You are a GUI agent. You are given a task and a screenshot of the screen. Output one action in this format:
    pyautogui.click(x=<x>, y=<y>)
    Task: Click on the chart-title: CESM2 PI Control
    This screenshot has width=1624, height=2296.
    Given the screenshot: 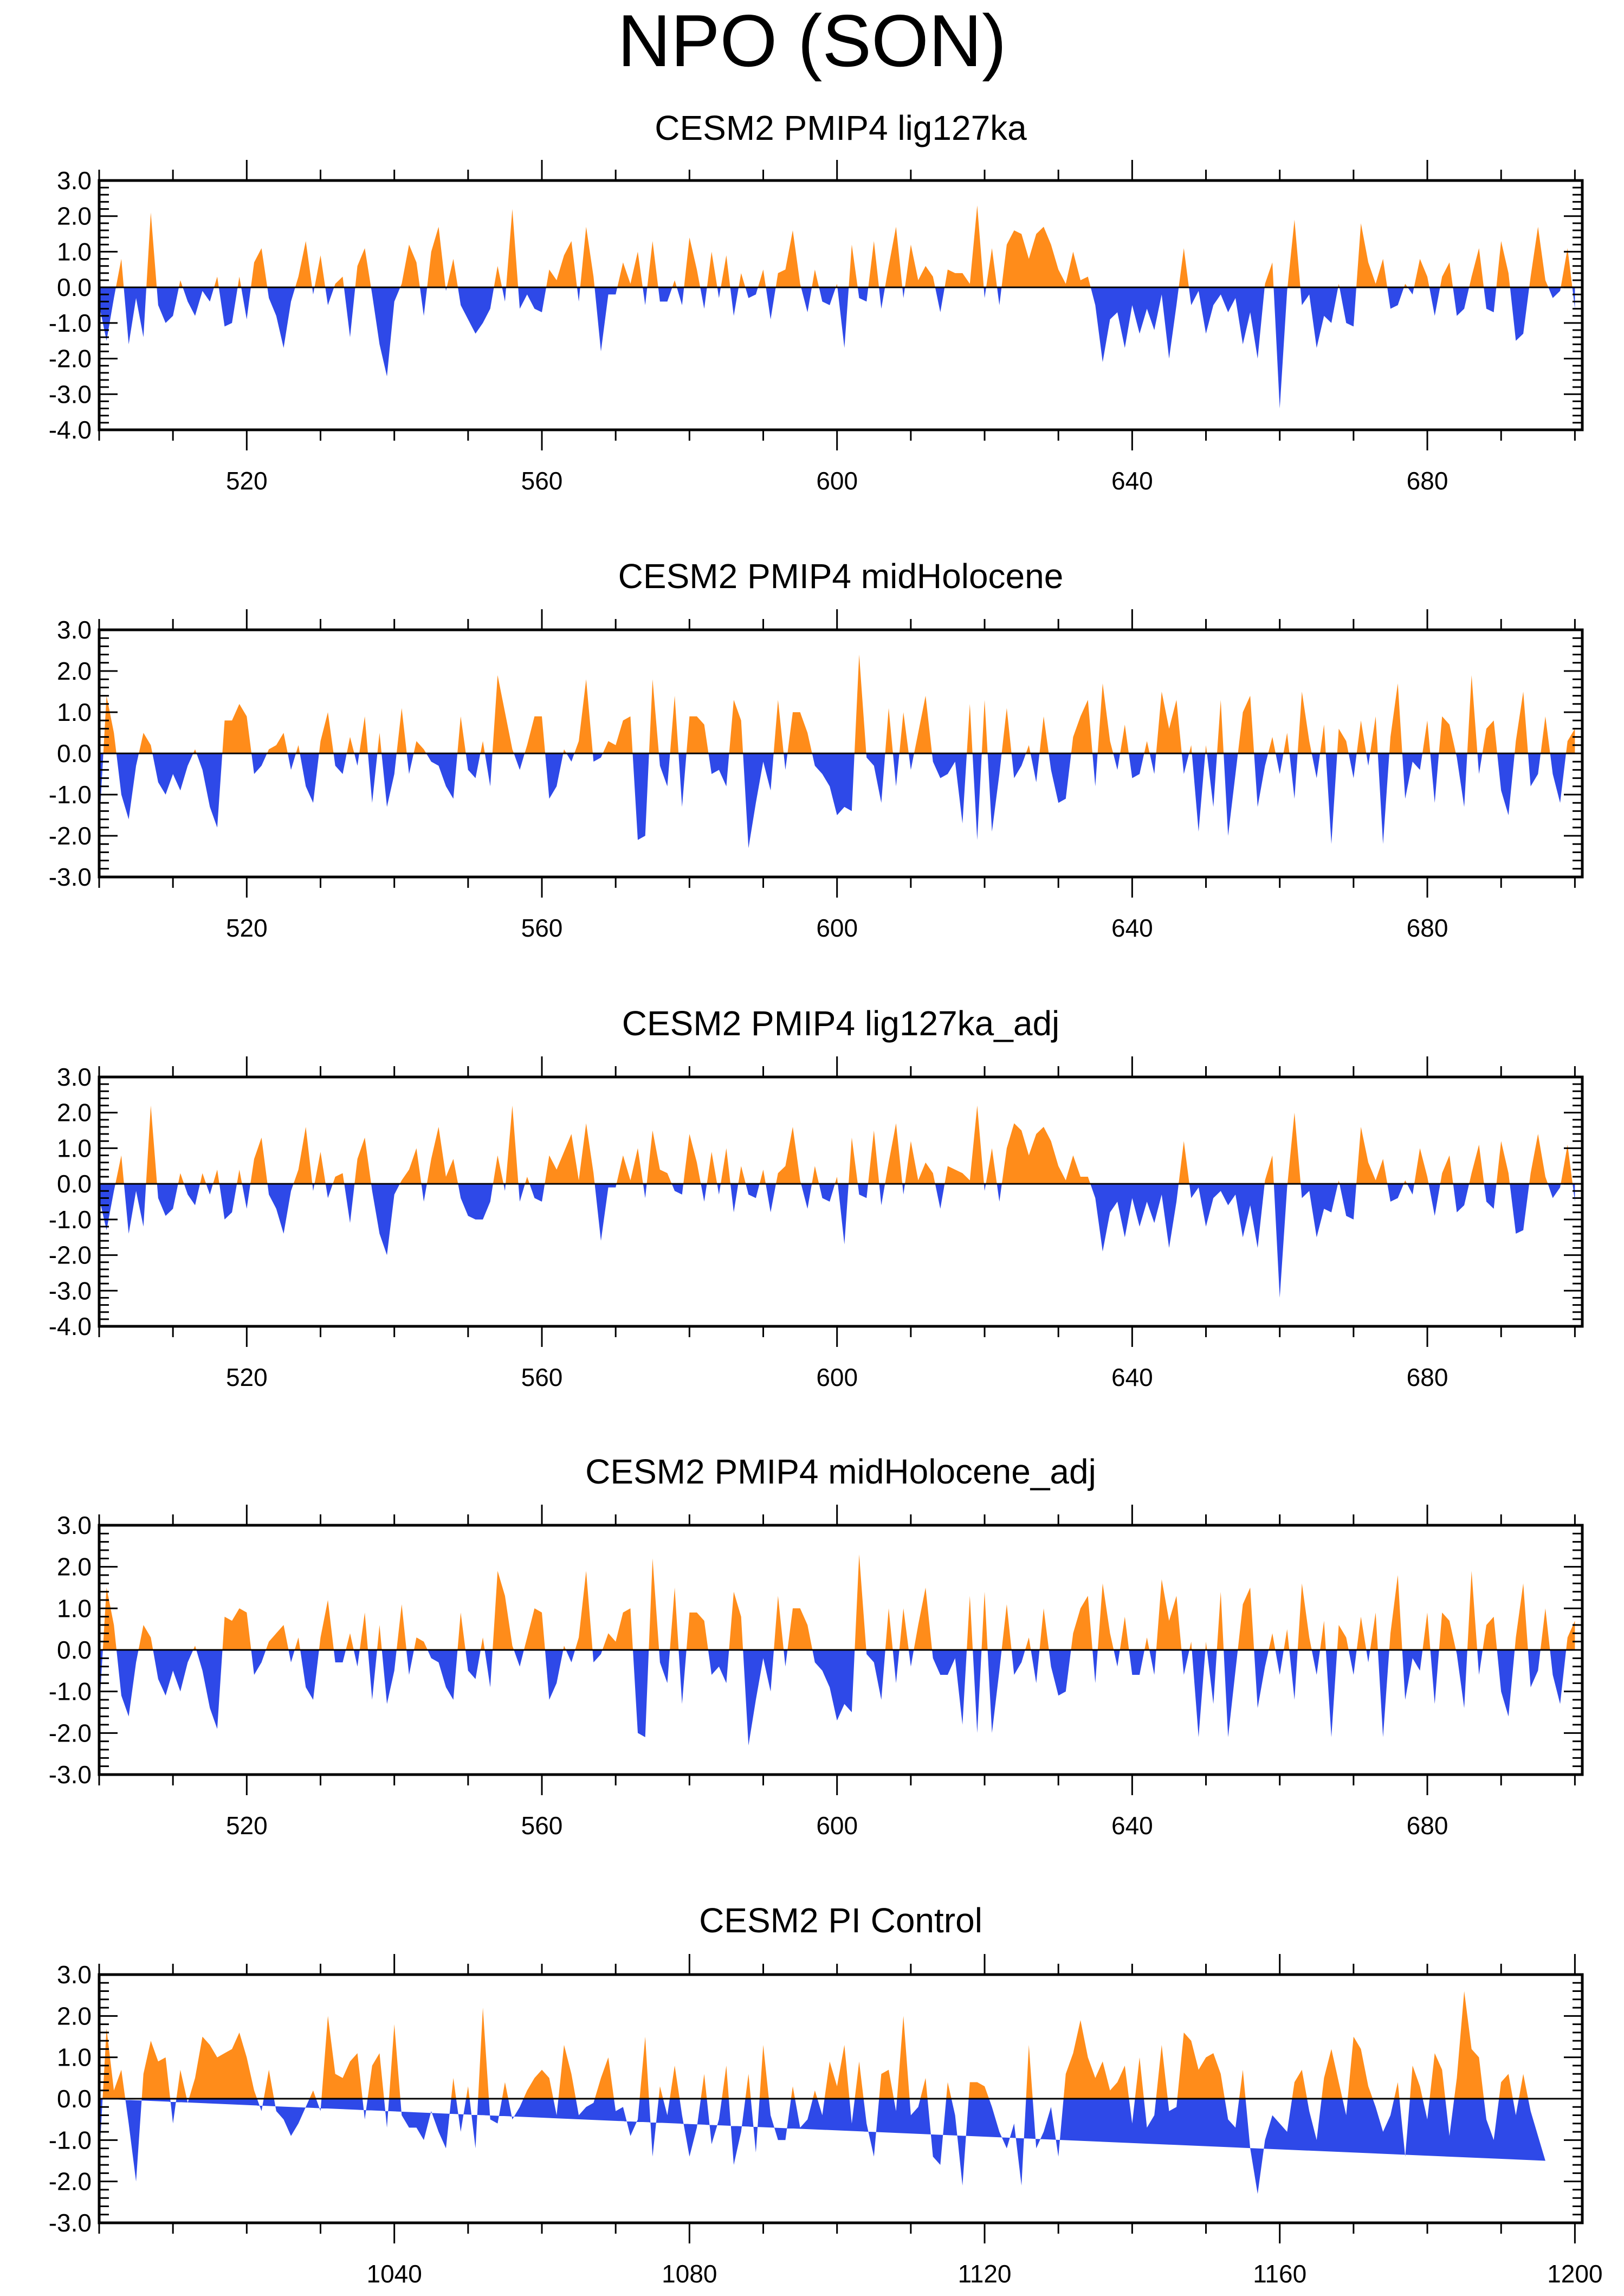 What is the action you would take?
    pyautogui.click(x=840, y=1920)
    